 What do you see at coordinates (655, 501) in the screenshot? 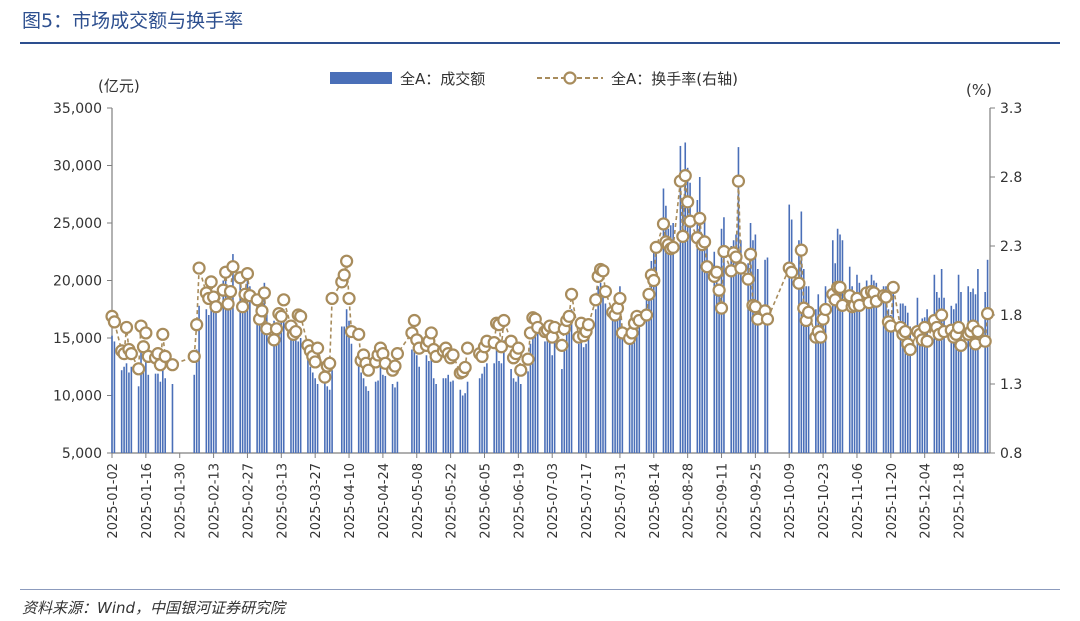
I see `x-tick-label: 2025-08-14` at bounding box center [655, 501].